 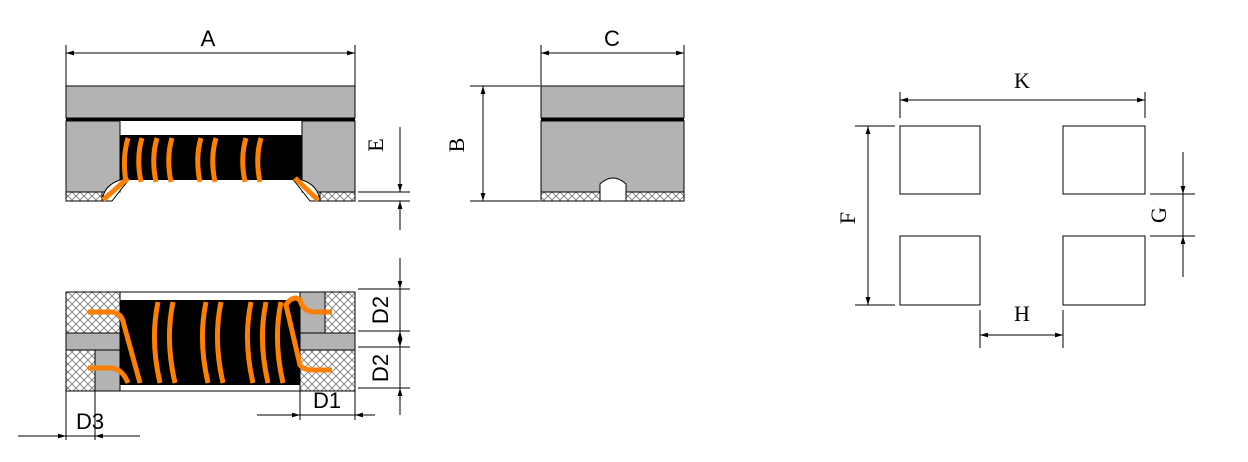 I want to click on dim-G: G, so click(x=1170, y=214).